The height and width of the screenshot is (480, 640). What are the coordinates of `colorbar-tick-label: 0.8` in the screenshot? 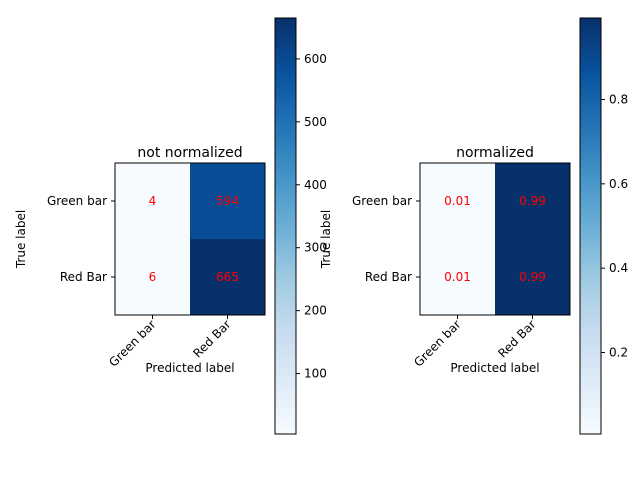 It's located at (618, 100).